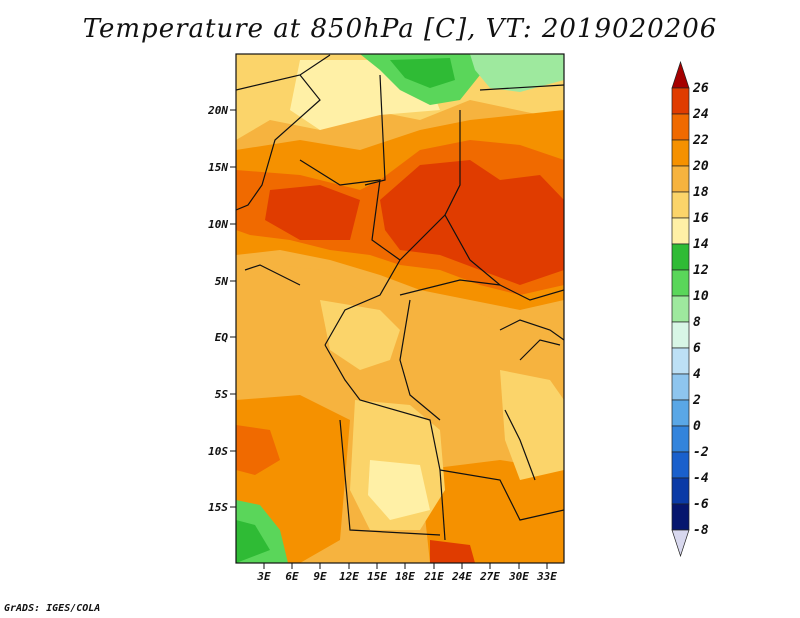  Describe the element at coordinates (701, 504) in the screenshot. I see `colorbar-label: -6` at that location.